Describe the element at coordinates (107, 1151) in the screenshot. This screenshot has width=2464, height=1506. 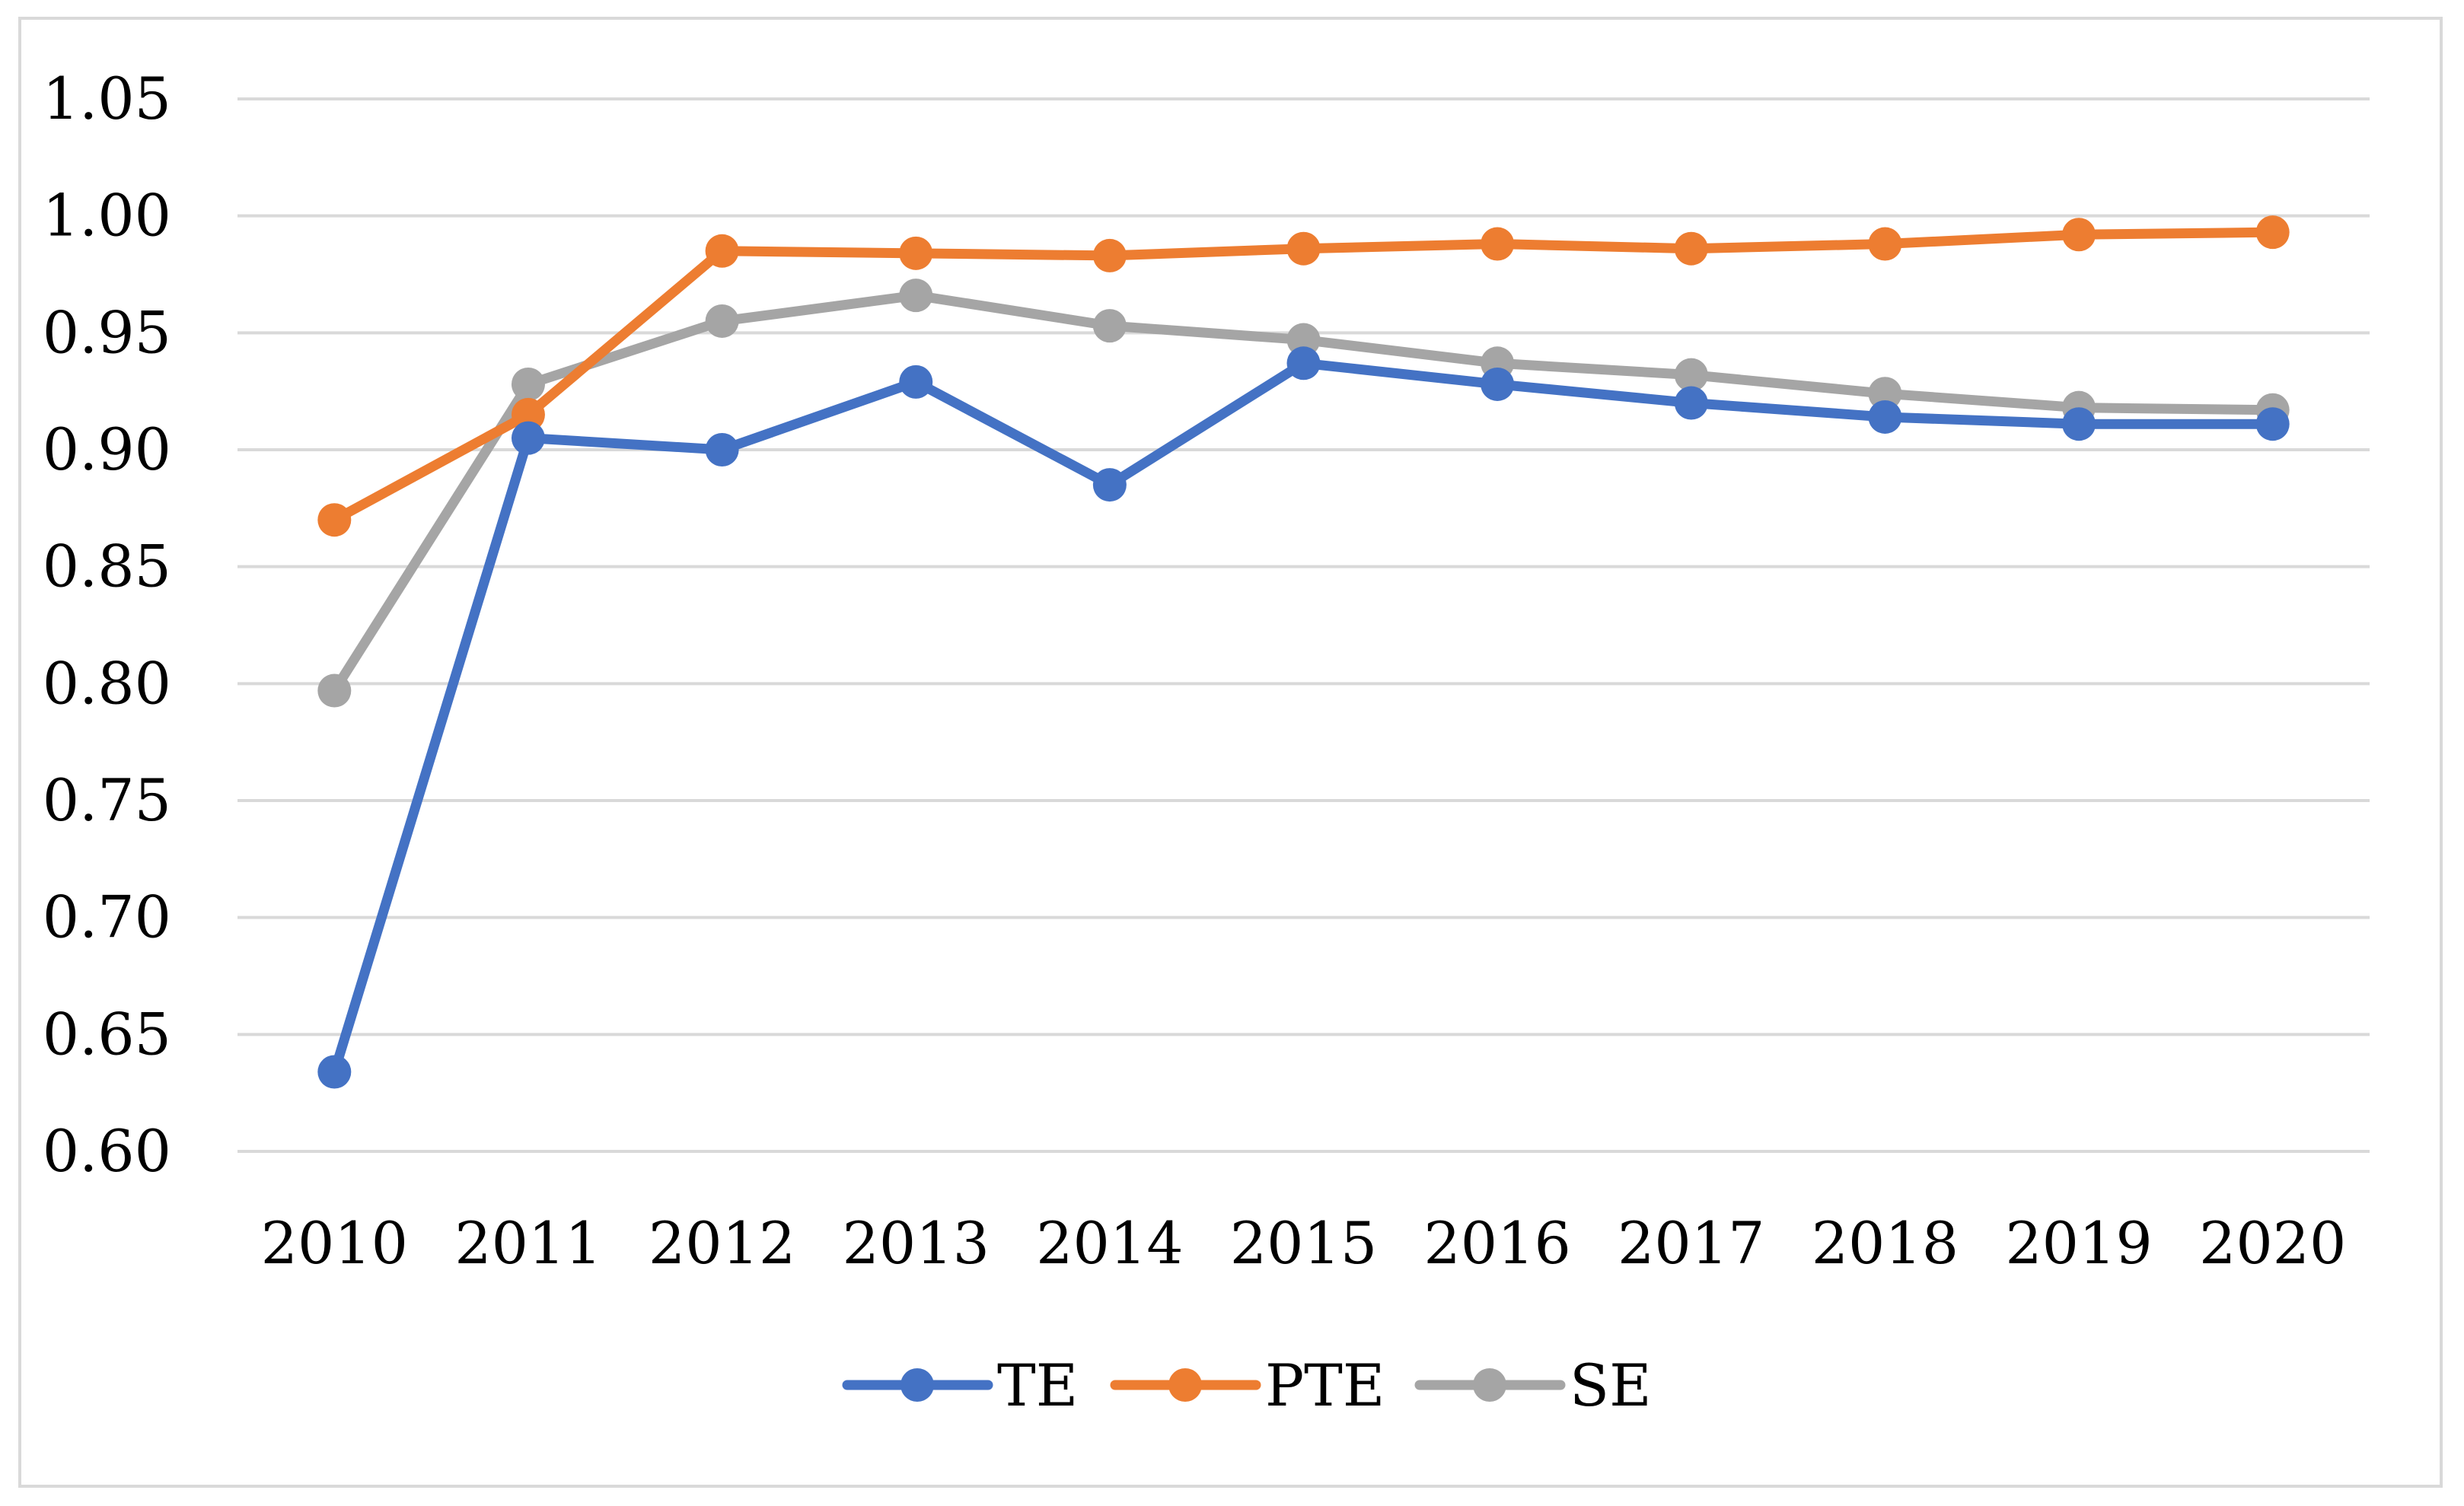
I see `y-tick-label: 0.60` at that location.